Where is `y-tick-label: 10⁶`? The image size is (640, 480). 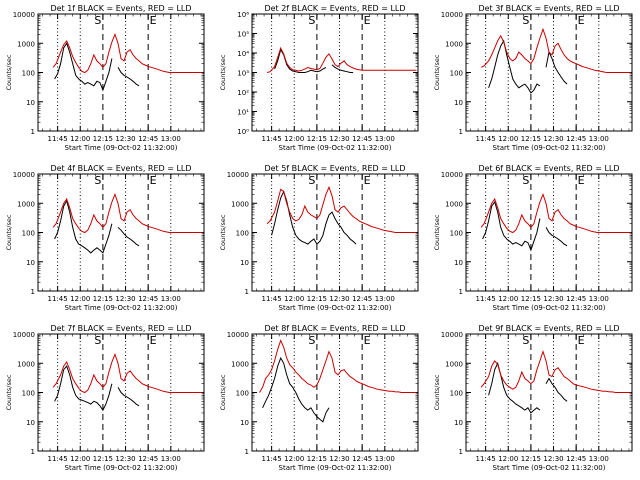 y-tick-label: 10⁶ is located at coordinates (243, 15).